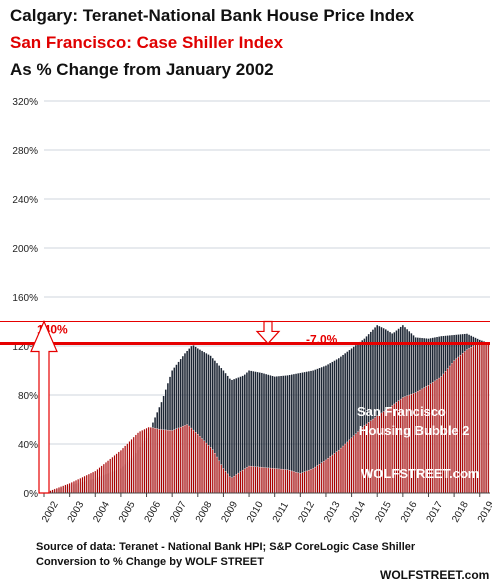  I want to click on x-tick-label: 2012, so click(306, 511).